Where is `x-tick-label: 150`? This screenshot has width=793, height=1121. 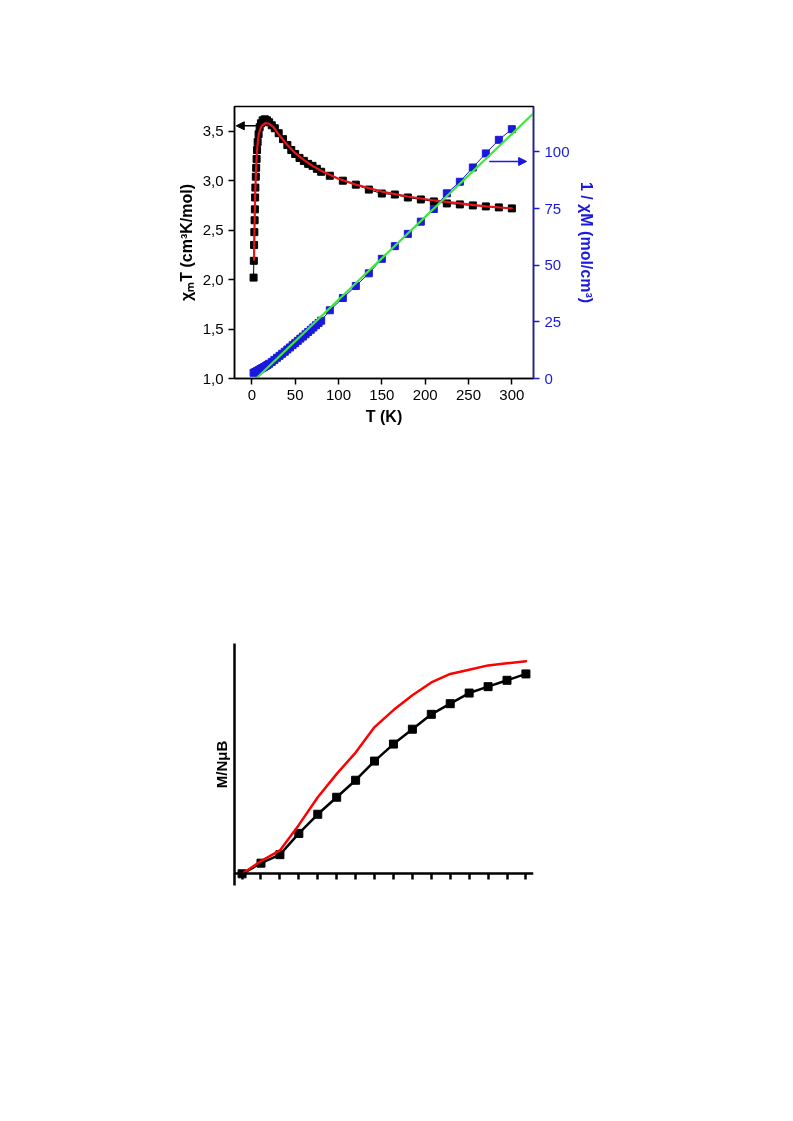
x-tick-label: 150 is located at coordinates (382, 394).